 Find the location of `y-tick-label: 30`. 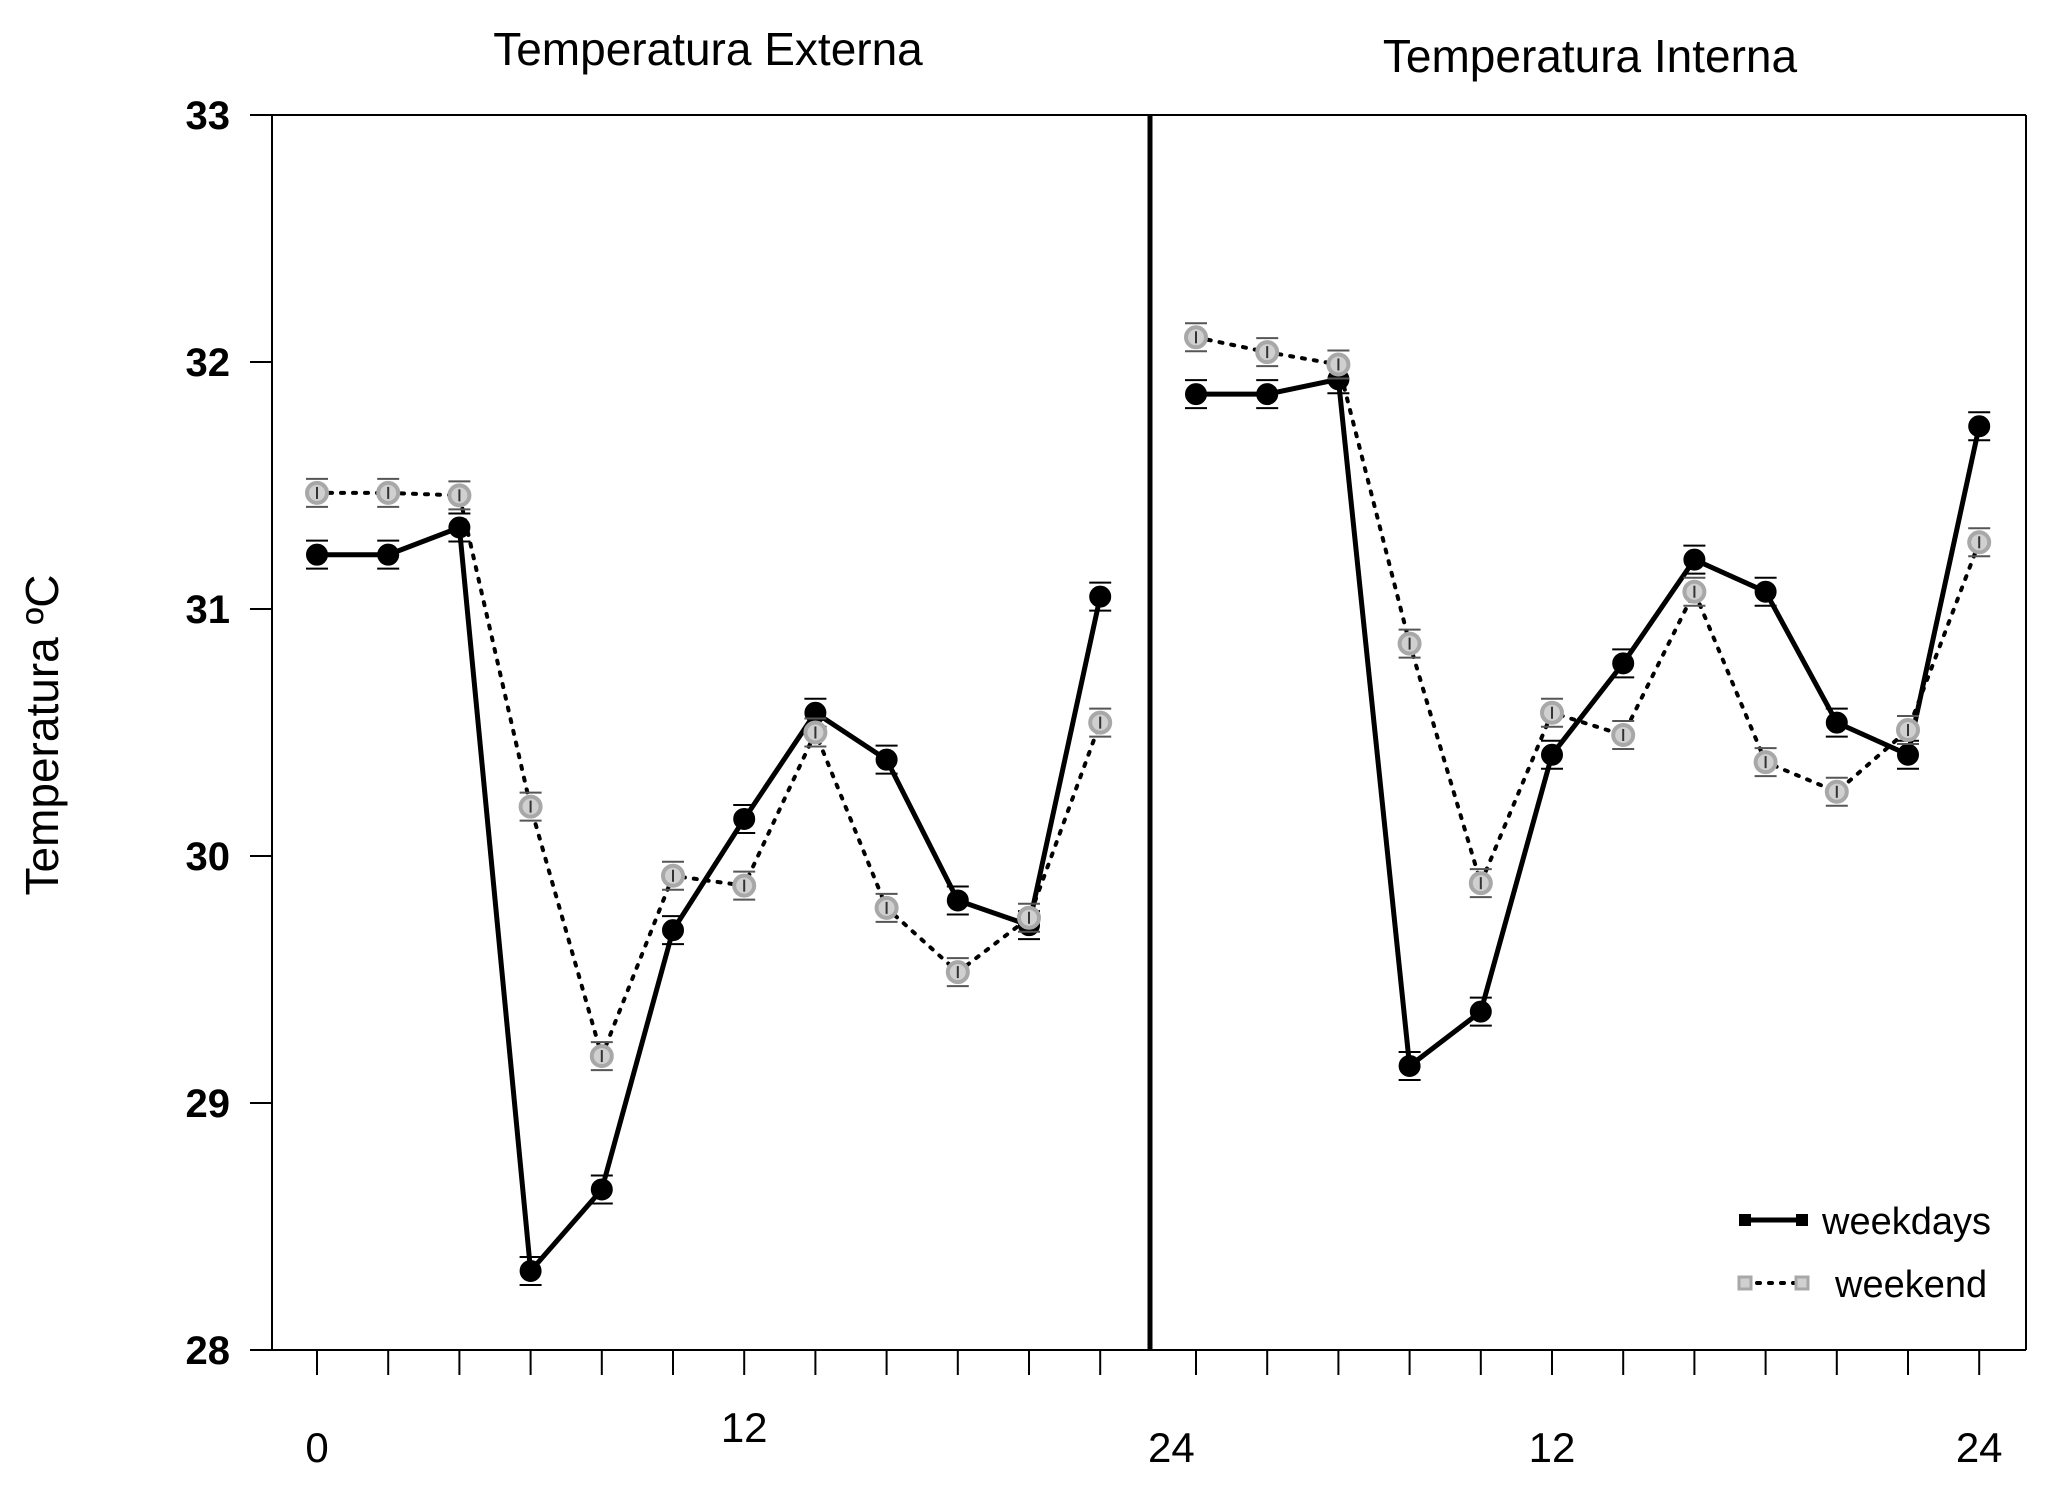

y-tick-label: 30 is located at coordinates (208, 857).